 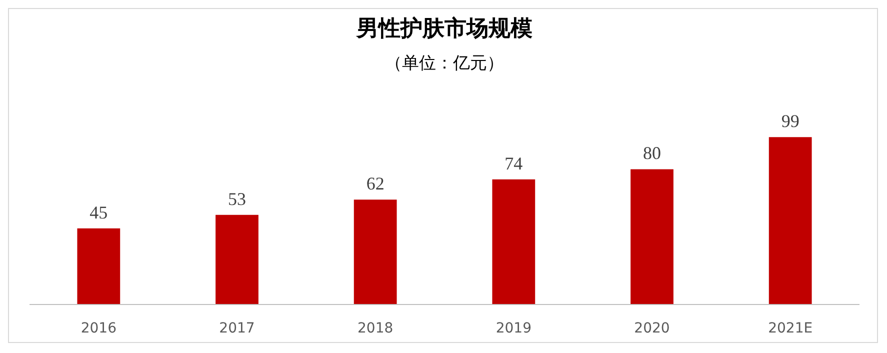 I want to click on data-label: 74, so click(x=513, y=163).